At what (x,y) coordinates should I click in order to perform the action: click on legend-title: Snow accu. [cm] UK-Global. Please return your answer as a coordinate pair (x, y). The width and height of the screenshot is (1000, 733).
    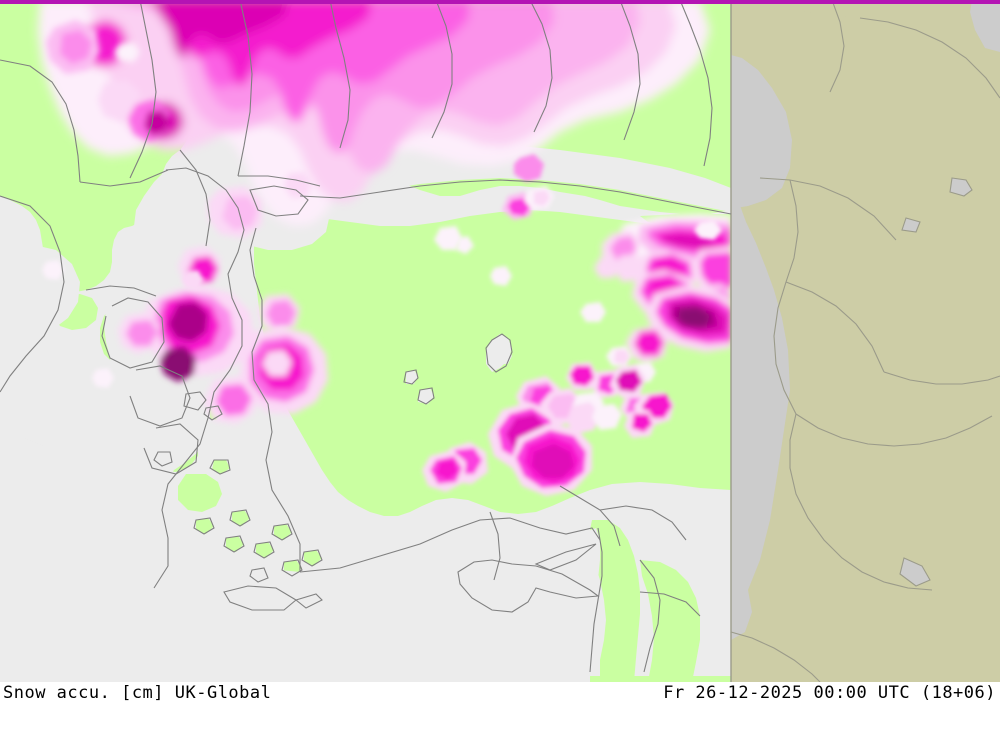
    Looking at the image, I should click on (137, 693).